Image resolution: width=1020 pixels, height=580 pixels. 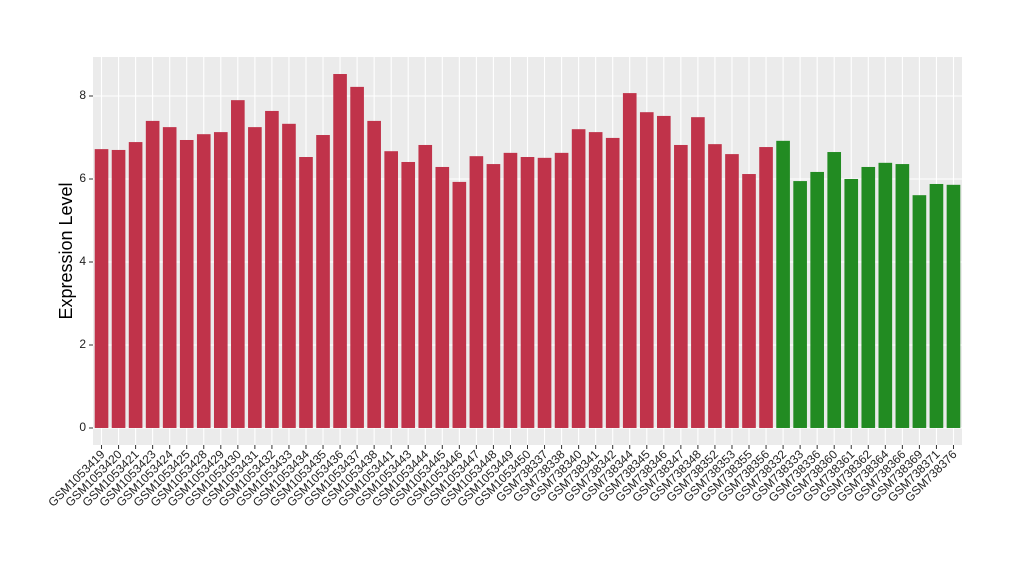 I want to click on y-tick-label: 8, so click(x=82, y=95).